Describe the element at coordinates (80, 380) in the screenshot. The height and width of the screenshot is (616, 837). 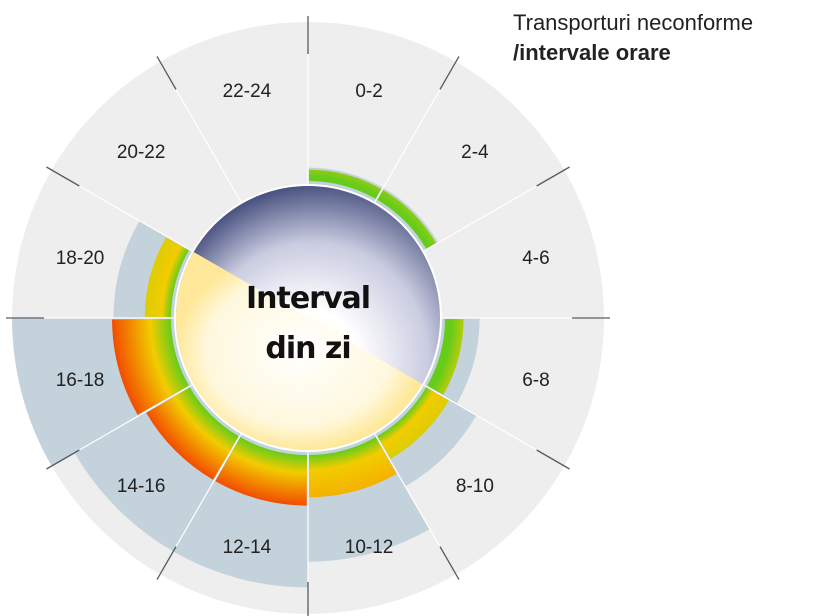
I see `interval-label-16-18: 16-18` at that location.